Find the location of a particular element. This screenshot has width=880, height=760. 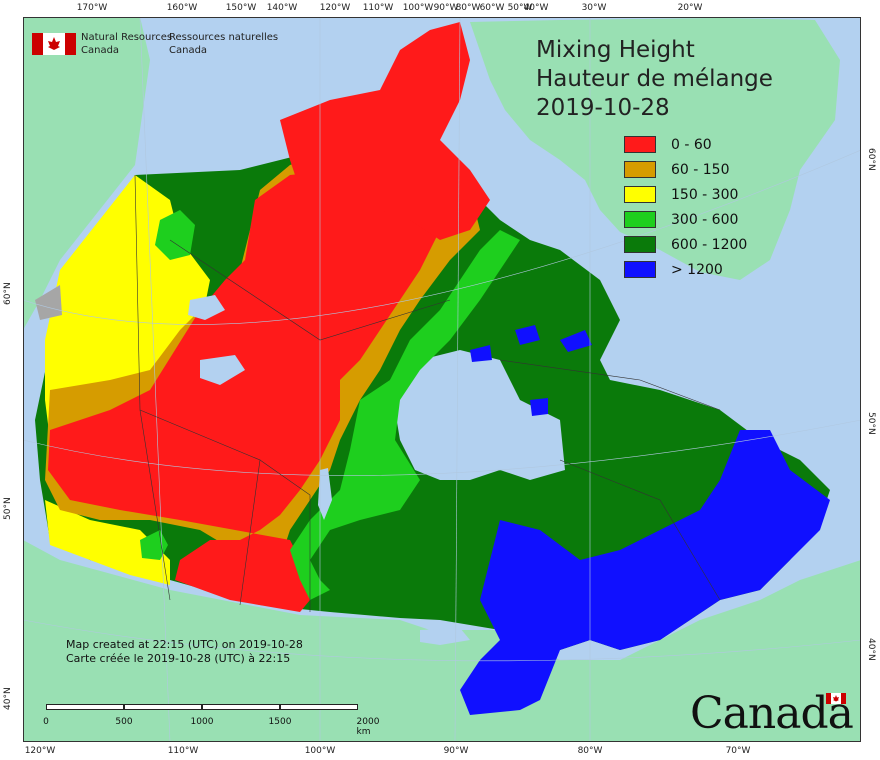

legend-item: 150 - 300 is located at coordinates (685, 194).